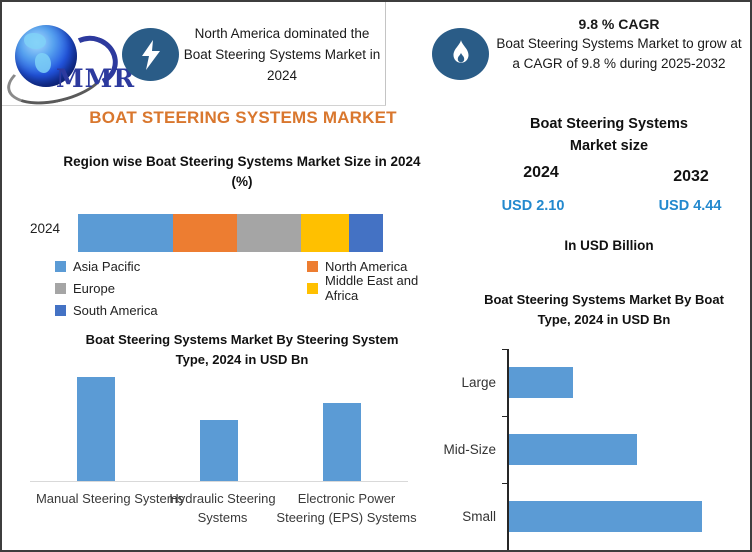 The width and height of the screenshot is (752, 552). Describe the element at coordinates (110, 498) in the screenshot. I see `column-axis-label: Manual Steering Systems` at that location.